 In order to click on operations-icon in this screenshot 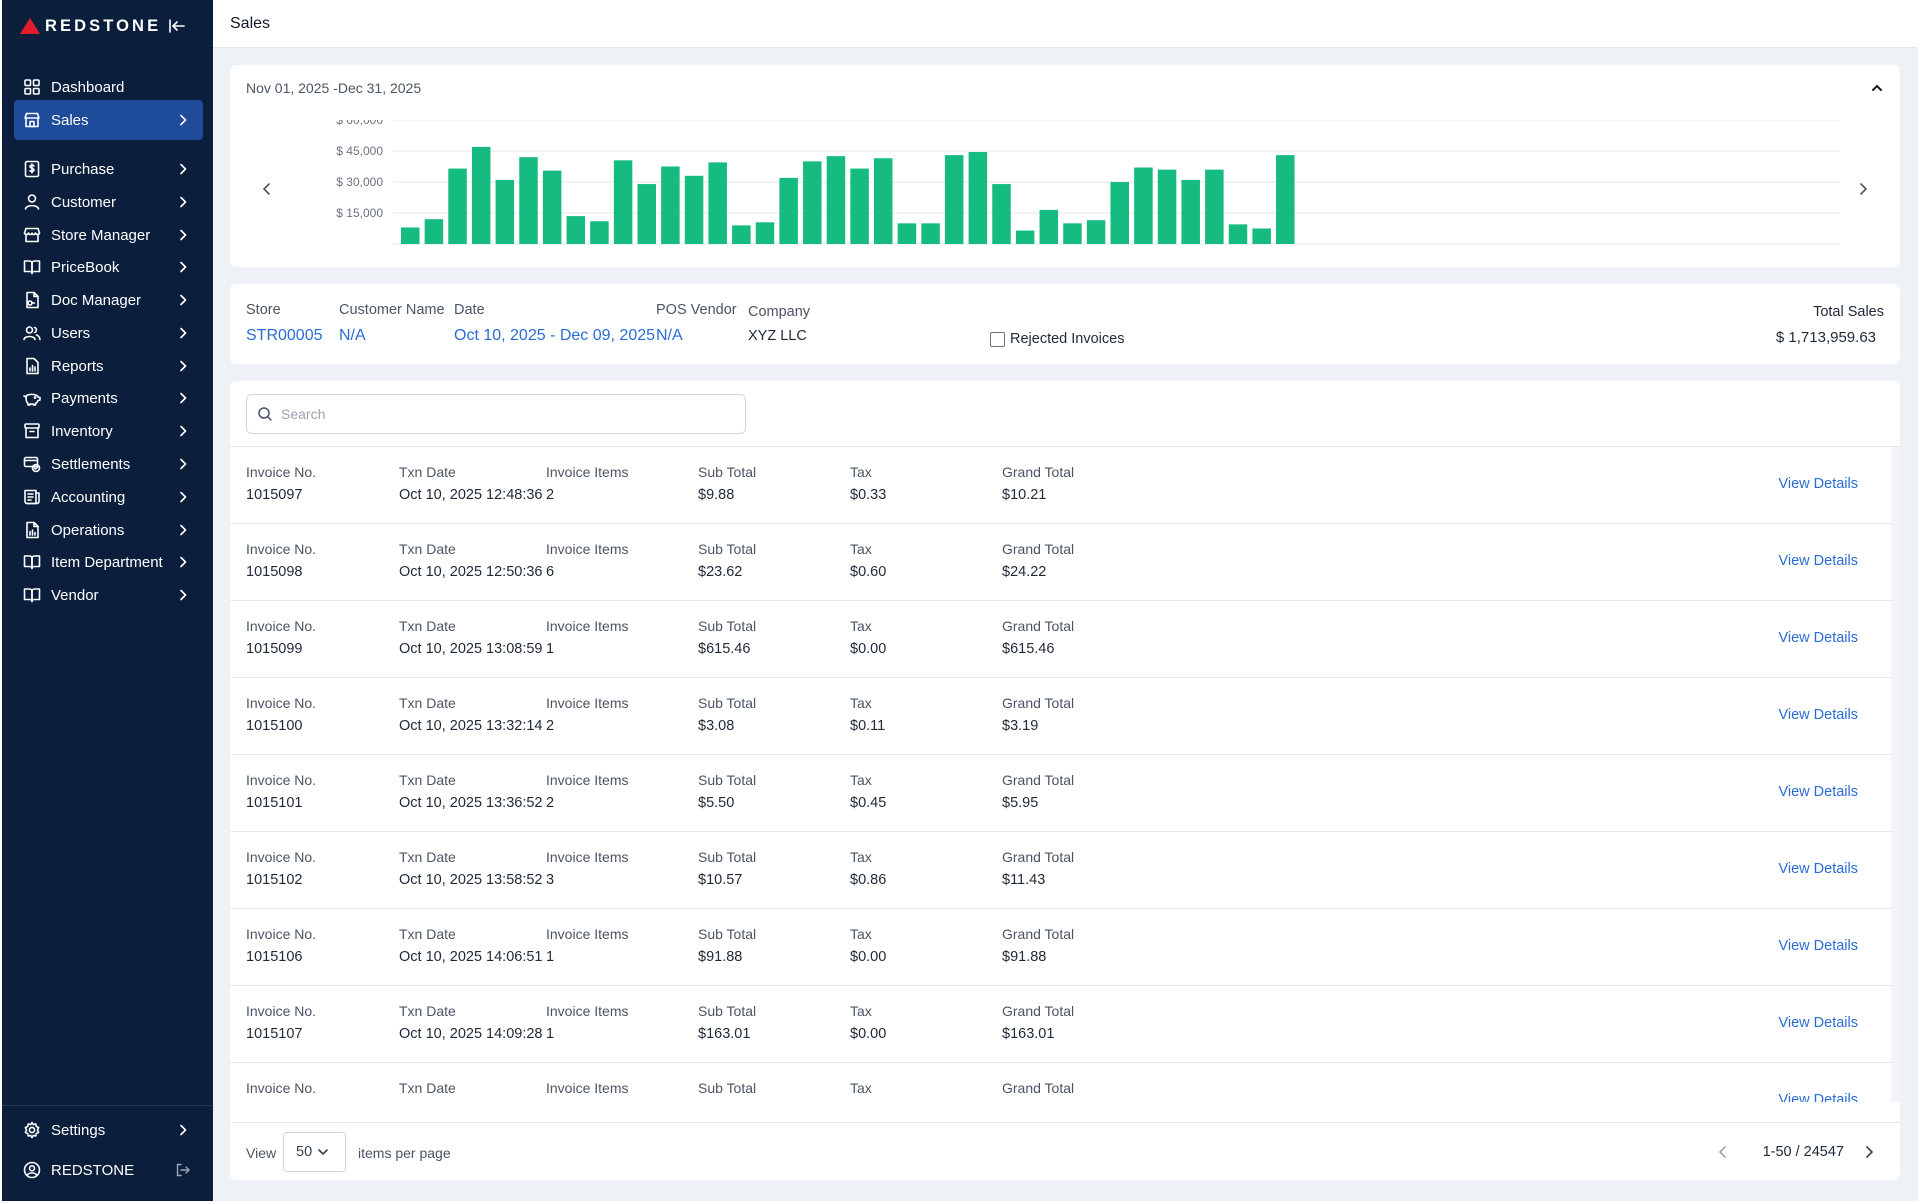, I will do `click(32, 530)`.